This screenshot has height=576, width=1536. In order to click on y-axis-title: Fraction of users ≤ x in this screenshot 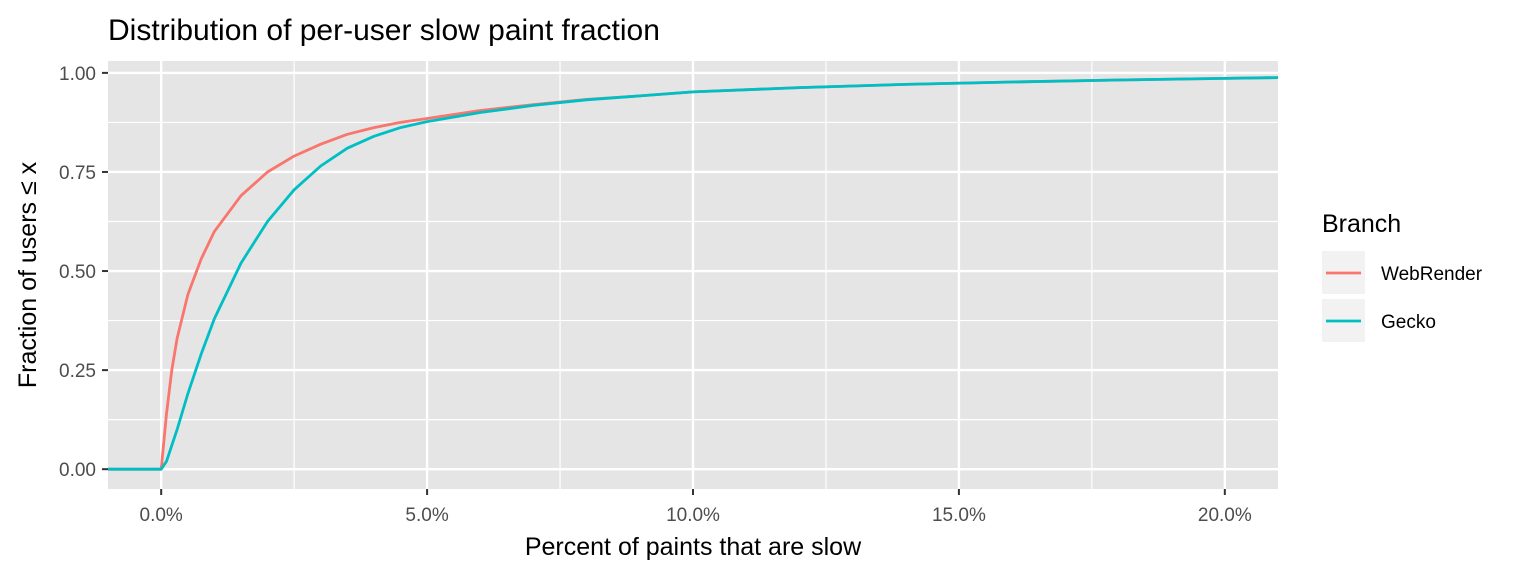, I will do `click(28, 274)`.